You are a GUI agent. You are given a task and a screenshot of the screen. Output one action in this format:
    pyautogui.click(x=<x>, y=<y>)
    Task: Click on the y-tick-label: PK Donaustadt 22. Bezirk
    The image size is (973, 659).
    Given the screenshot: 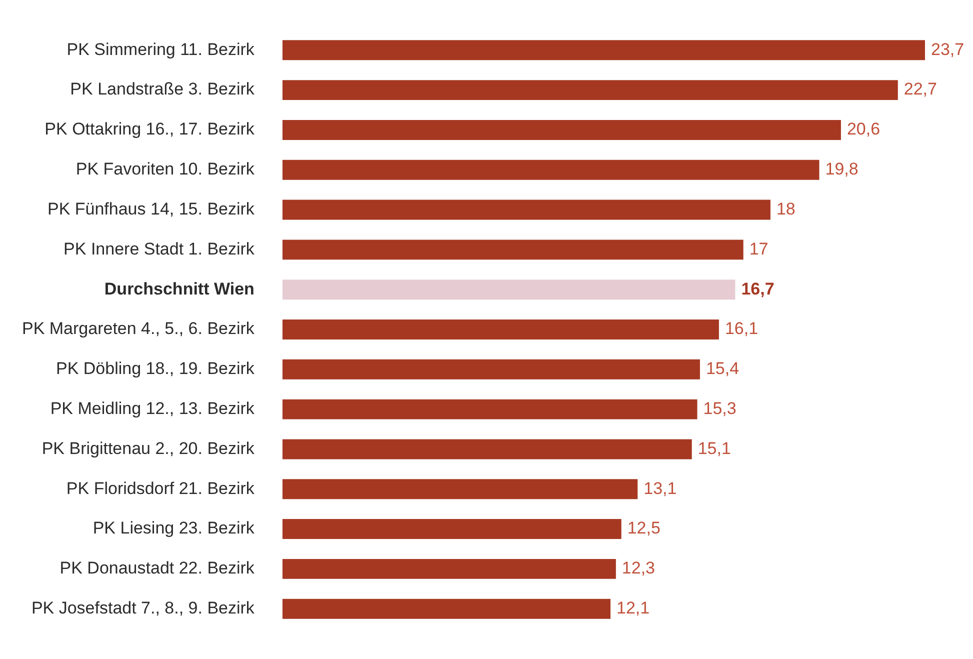 What is the action you would take?
    pyautogui.click(x=157, y=568)
    